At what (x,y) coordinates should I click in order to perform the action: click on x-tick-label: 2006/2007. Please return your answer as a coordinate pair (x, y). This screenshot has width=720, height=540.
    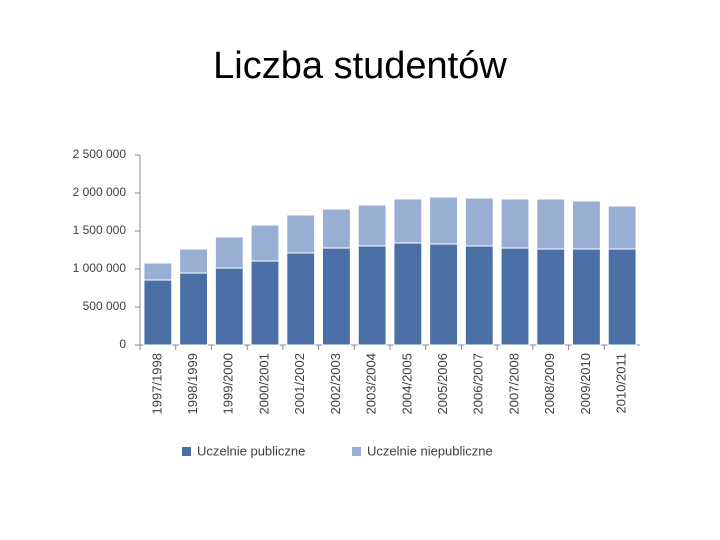
    Looking at the image, I should click on (478, 383).